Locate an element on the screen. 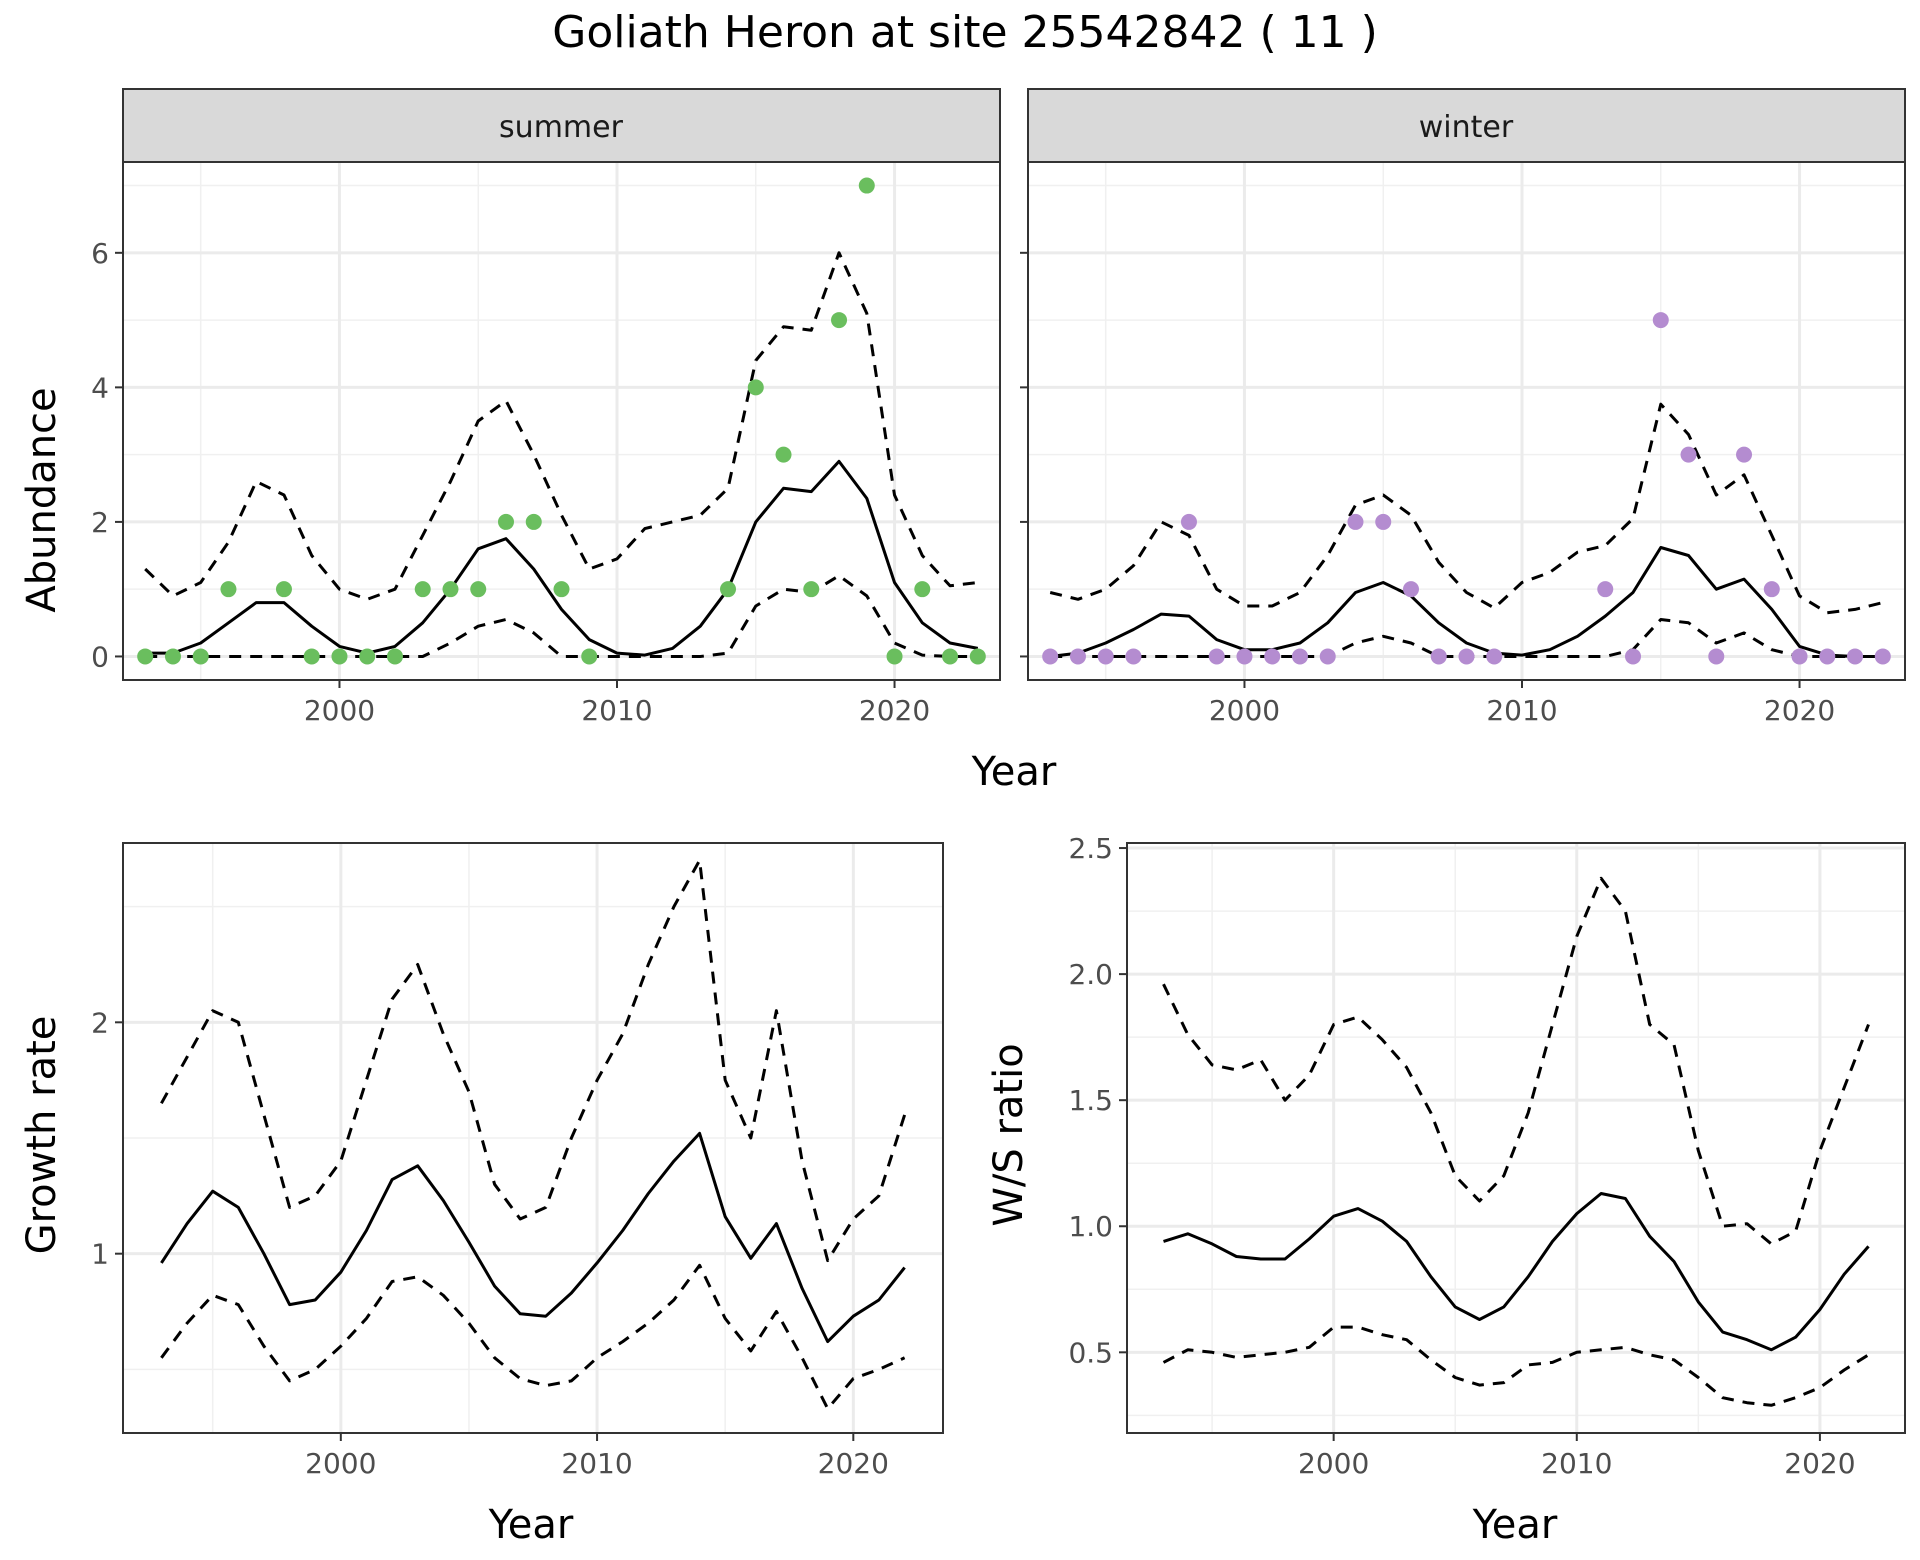 The image size is (1920, 1560). y-tick-label: 2.0 is located at coordinates (1090, 974).